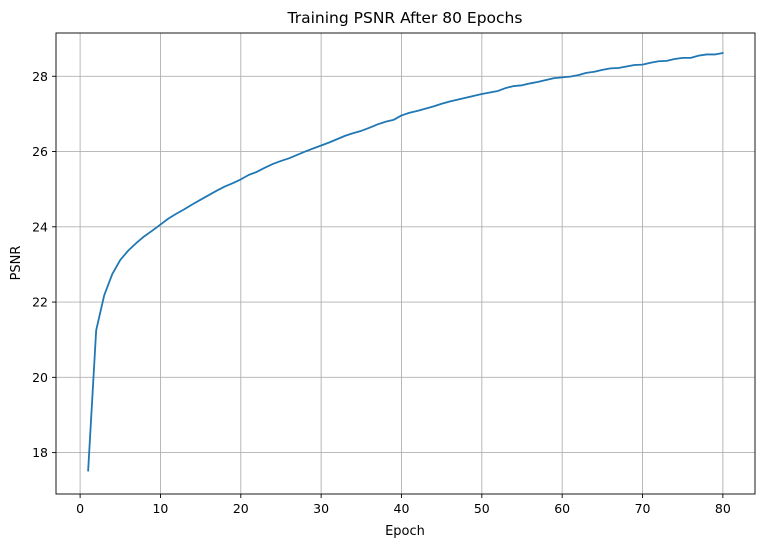  What do you see at coordinates (402, 508) in the screenshot?
I see `x-tick-label: 40` at bounding box center [402, 508].